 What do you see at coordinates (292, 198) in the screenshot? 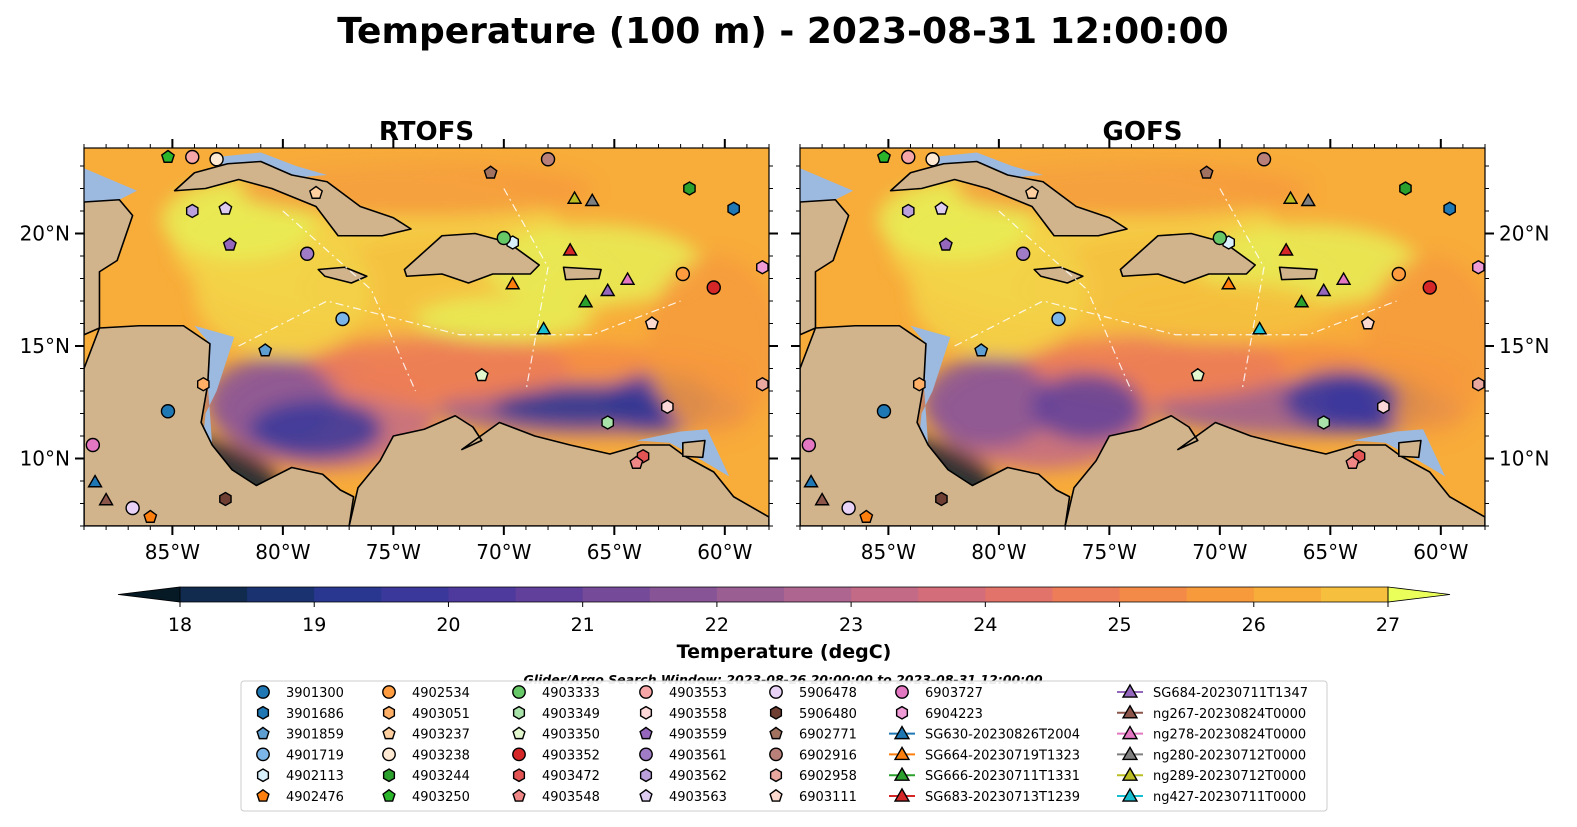
I see `land-cuba` at bounding box center [292, 198].